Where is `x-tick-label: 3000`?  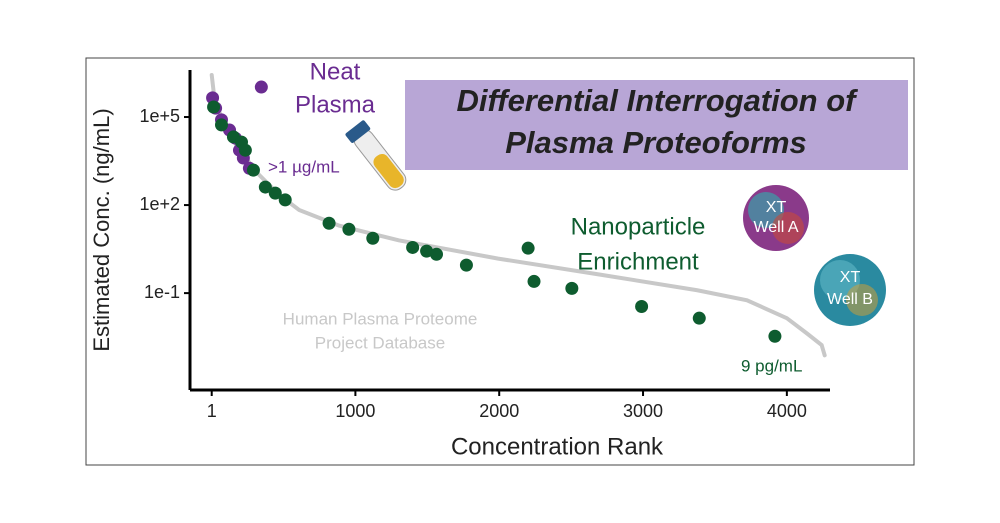 x-tick-label: 3000 is located at coordinates (643, 411).